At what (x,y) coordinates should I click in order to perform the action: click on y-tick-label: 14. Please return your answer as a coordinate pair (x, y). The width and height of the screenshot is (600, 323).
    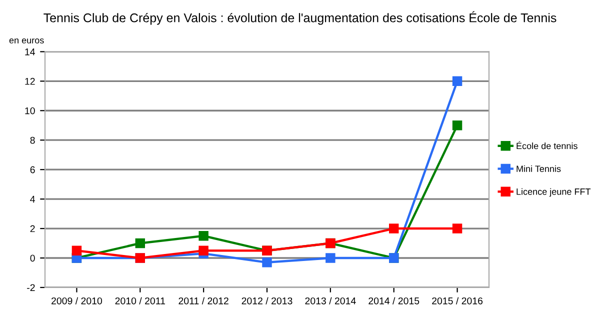
    Looking at the image, I should click on (30, 52).